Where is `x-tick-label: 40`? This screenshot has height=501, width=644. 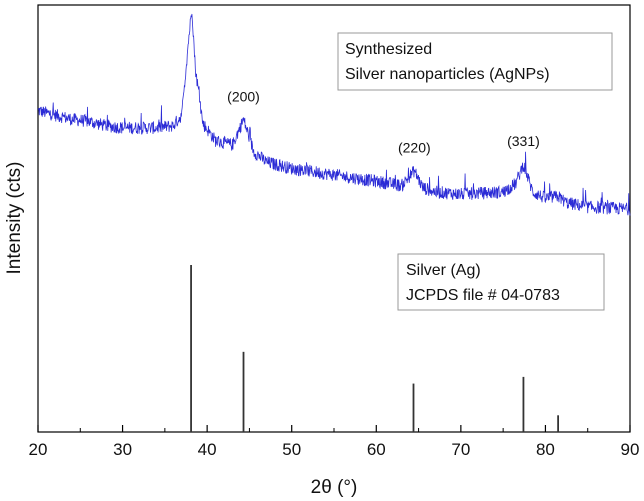 x-tick-label: 40 is located at coordinates (207, 449).